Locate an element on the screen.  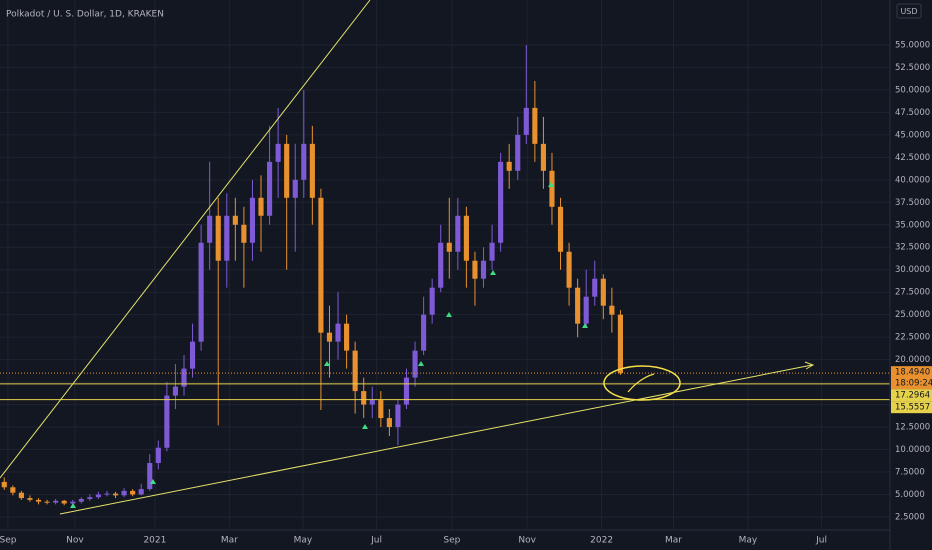
price-axis is located at coordinates (911, 275).